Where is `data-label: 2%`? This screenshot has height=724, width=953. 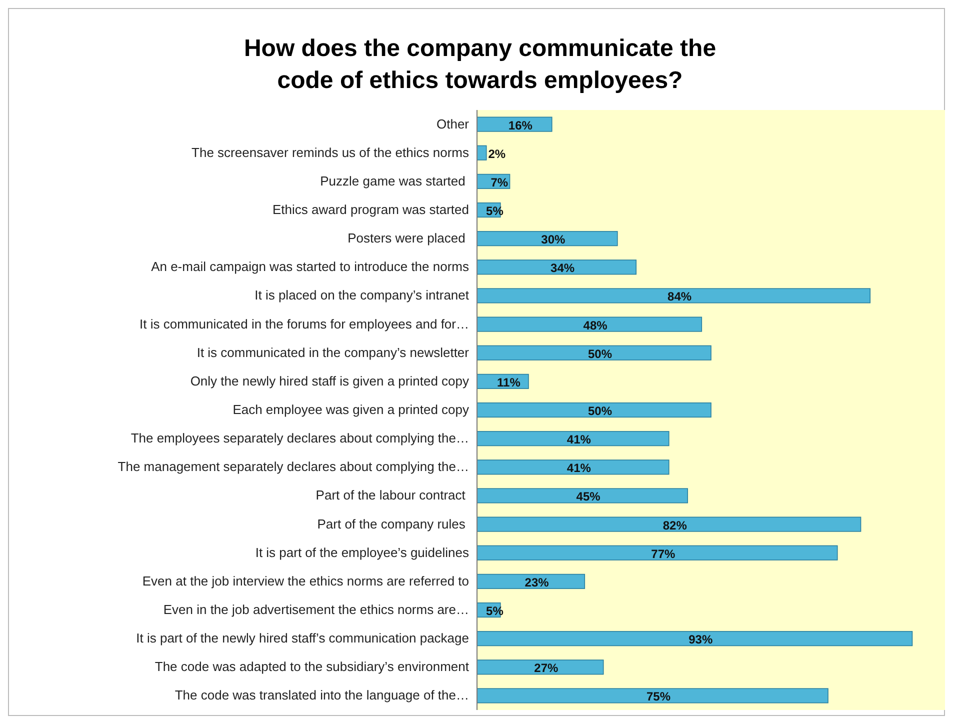
data-label: 2% is located at coordinates (497, 153).